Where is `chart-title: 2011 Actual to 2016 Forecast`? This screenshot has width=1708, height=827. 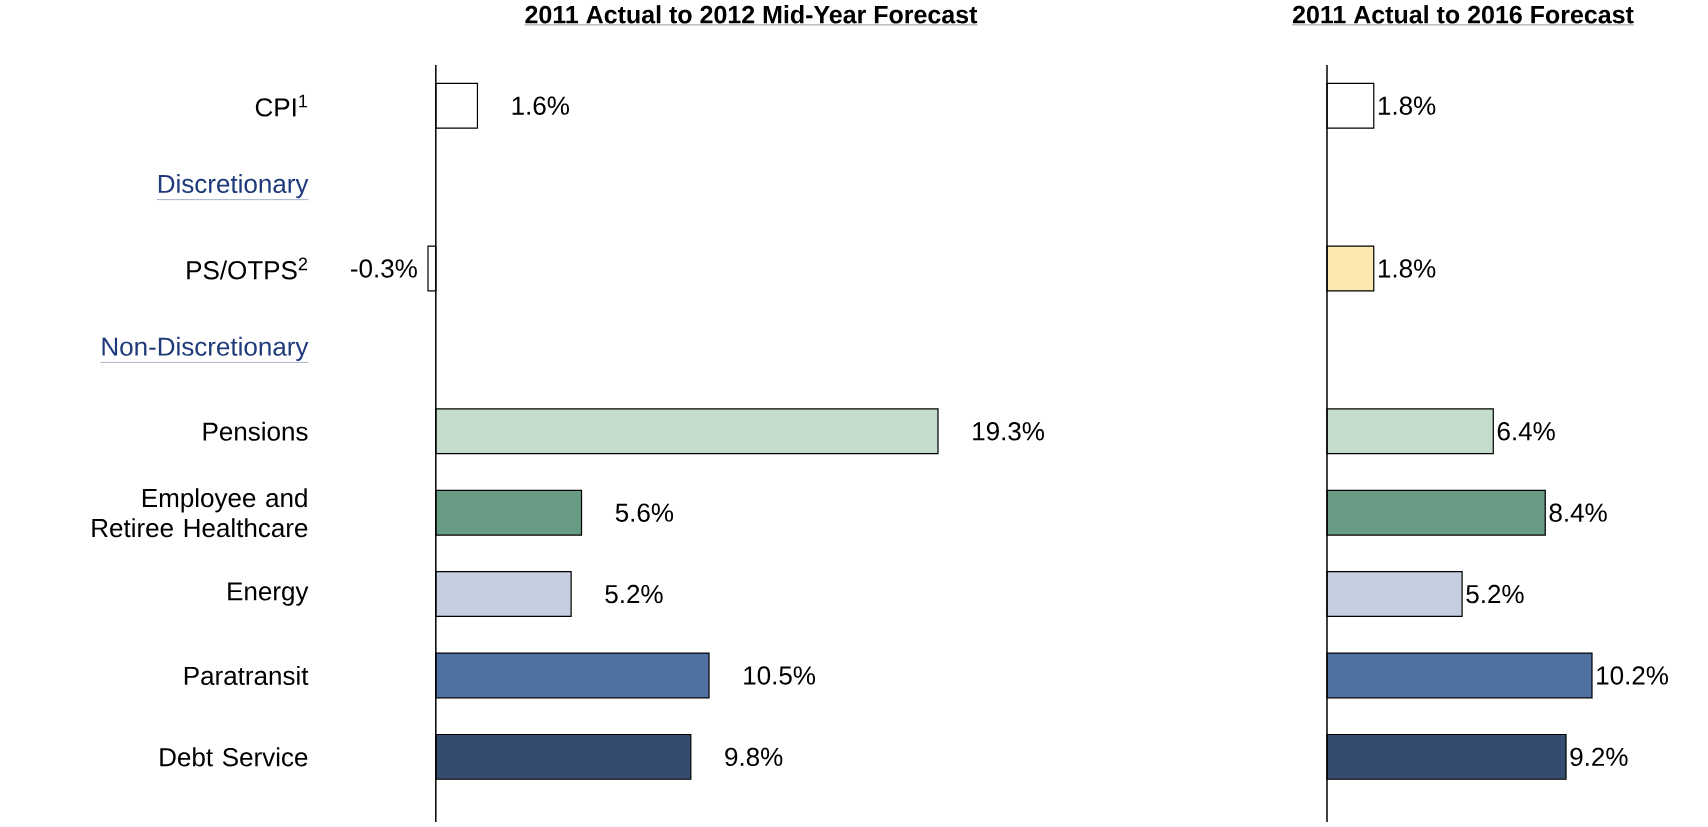 chart-title: 2011 Actual to 2016 Forecast is located at coordinates (1463, 14).